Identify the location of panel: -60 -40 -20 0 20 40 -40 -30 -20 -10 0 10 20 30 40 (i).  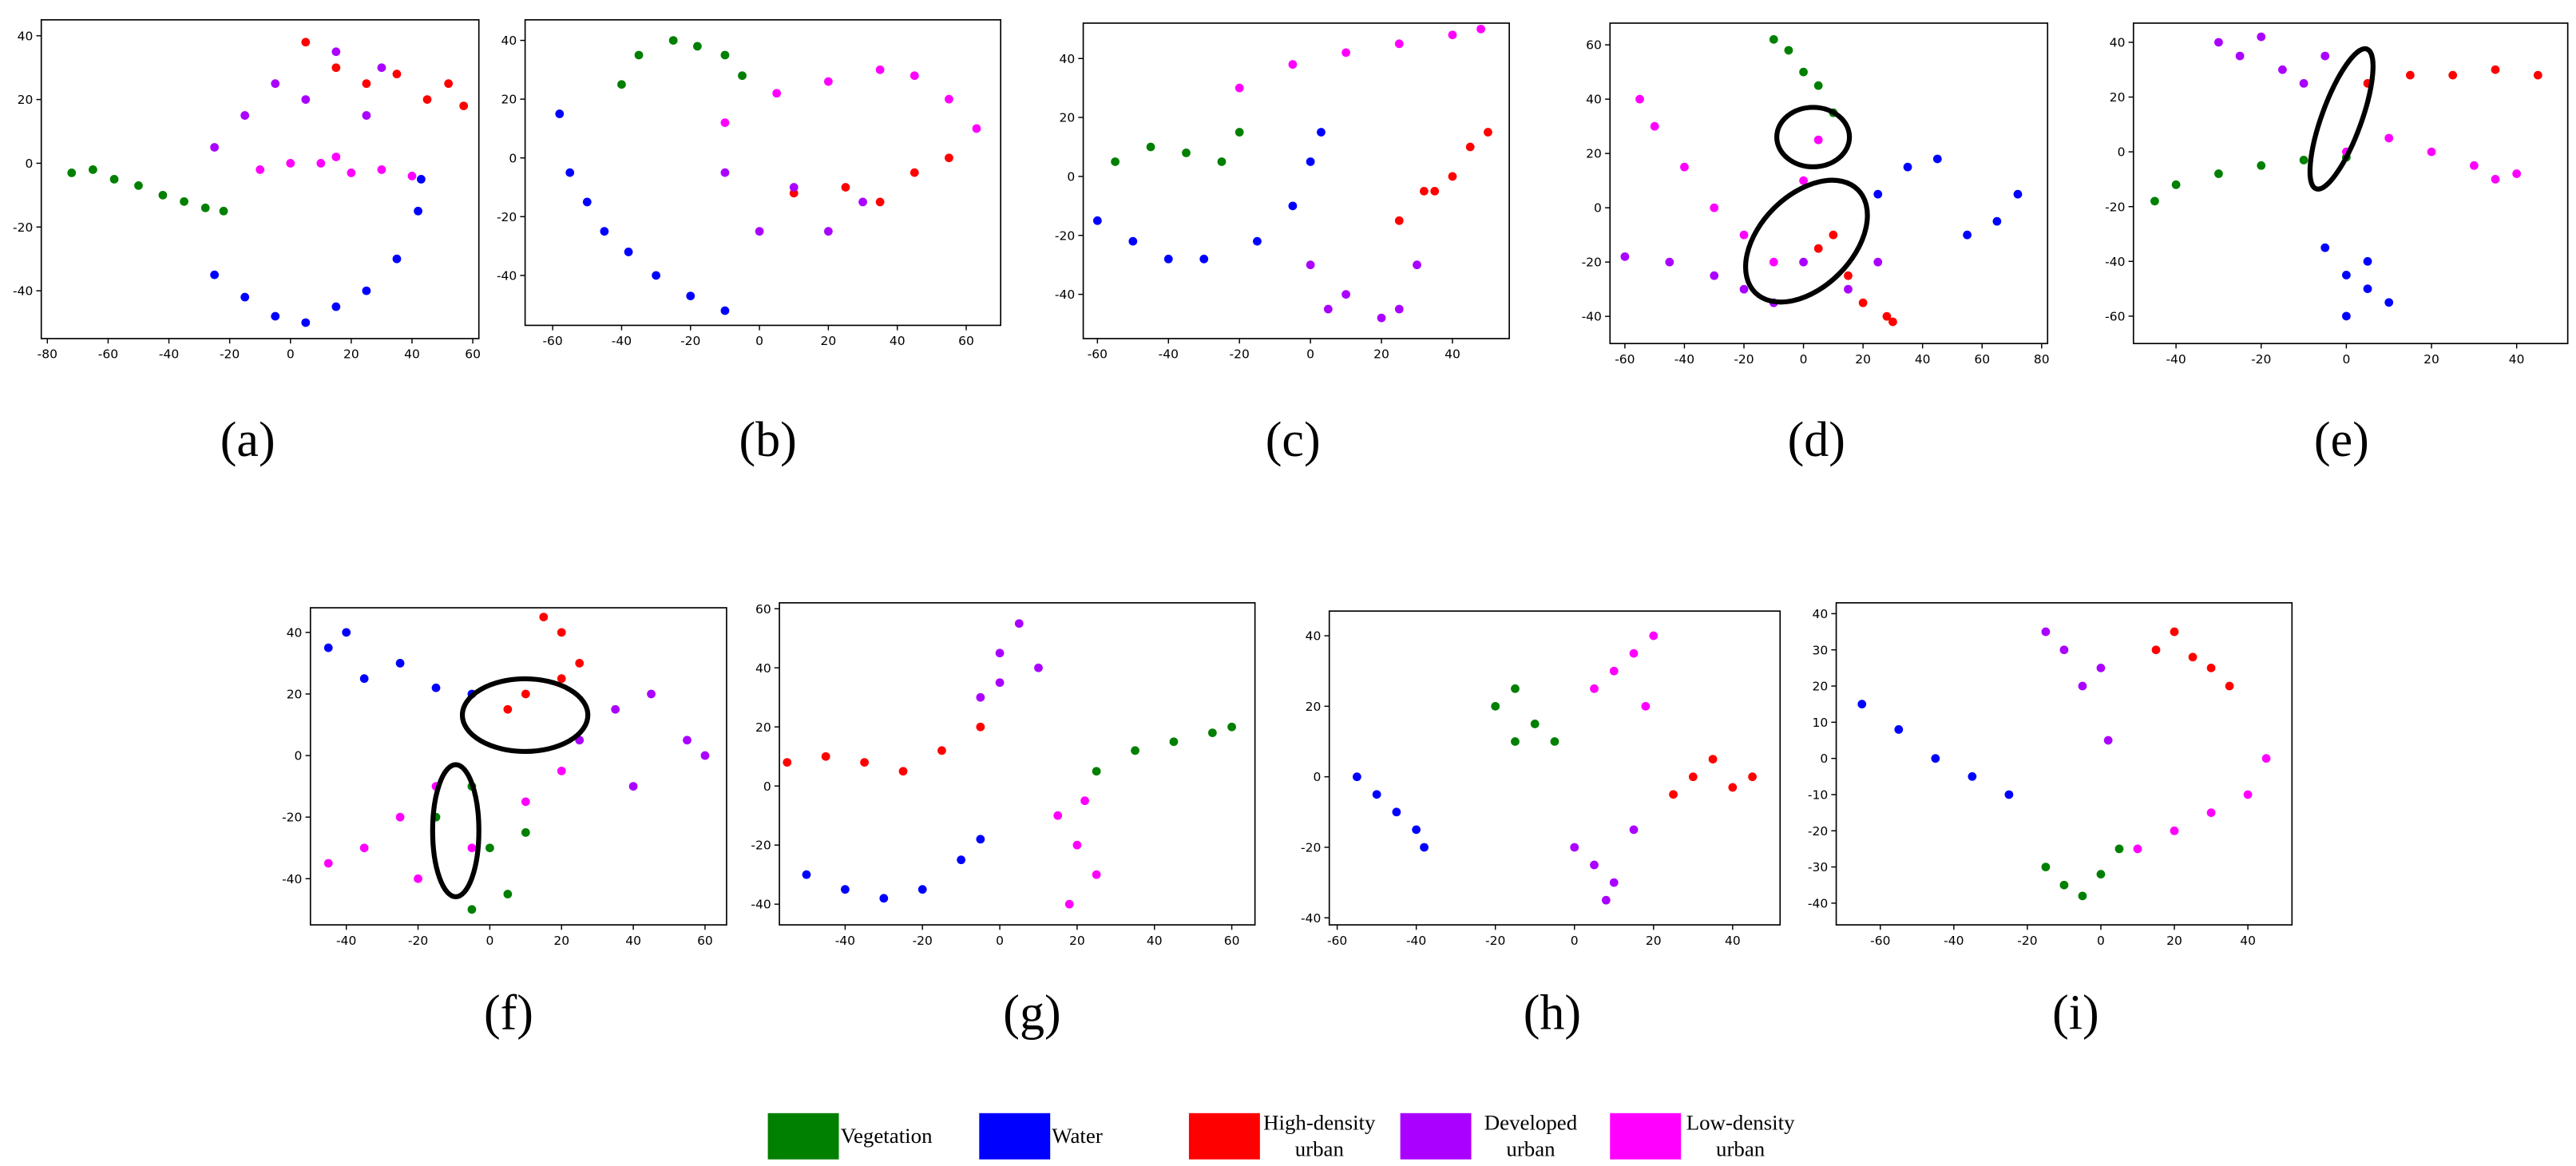
(2050, 821).